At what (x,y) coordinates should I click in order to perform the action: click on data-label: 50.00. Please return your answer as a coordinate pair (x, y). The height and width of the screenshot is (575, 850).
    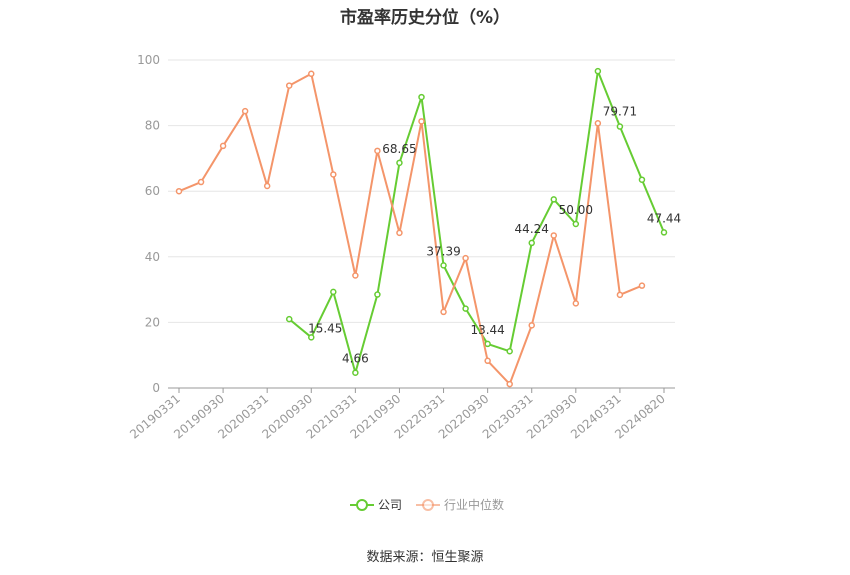
    Looking at the image, I should click on (576, 210).